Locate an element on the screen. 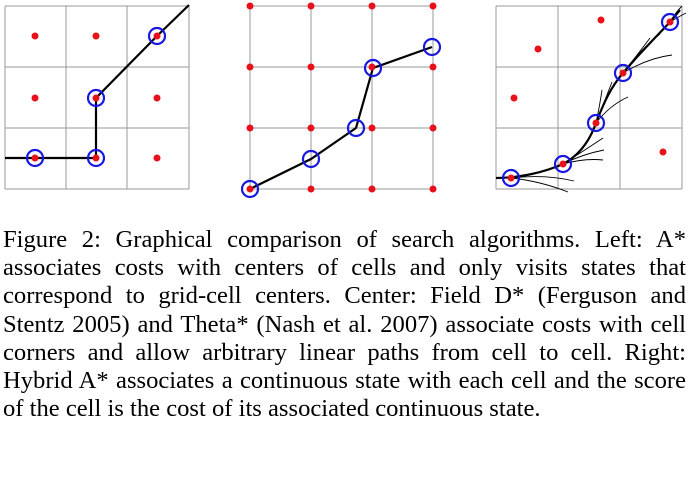  left-cell-centers is located at coordinates (96, 97).